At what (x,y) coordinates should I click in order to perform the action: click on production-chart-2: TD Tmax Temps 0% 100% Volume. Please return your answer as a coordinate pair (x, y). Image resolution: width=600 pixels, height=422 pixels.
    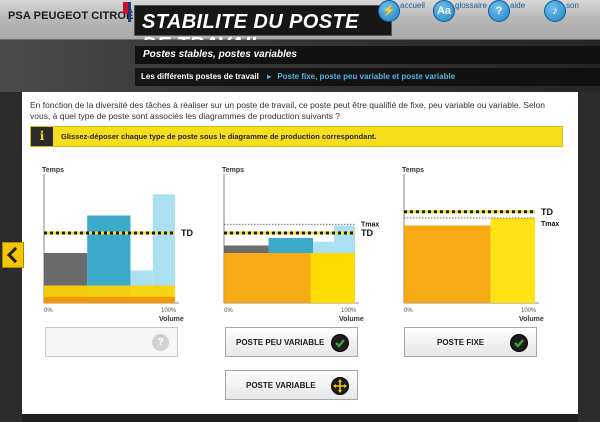
    Looking at the image, I should click on (302, 246).